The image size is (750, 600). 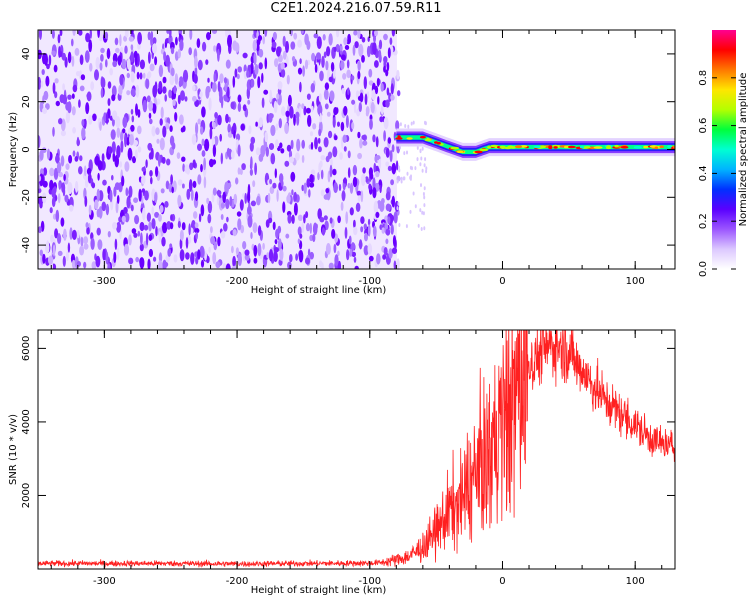 I want to click on snr-y-tick-label: 6000, so click(x=26, y=348).